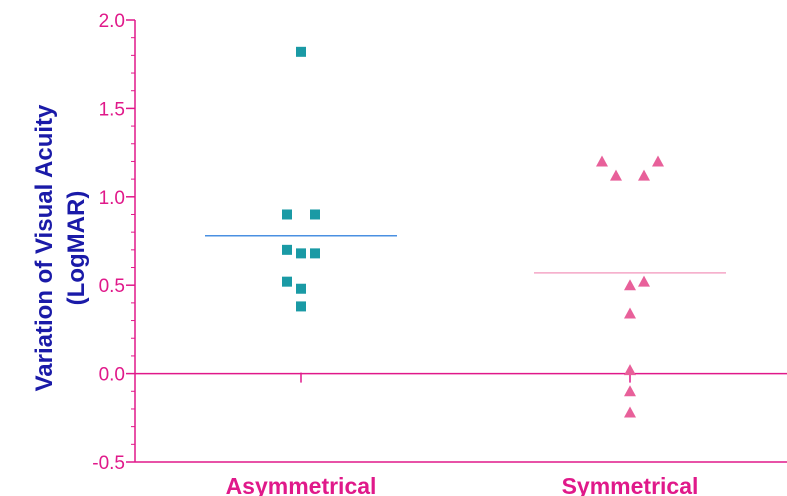 The height and width of the screenshot is (496, 787). What do you see at coordinates (462, 484) in the screenshot?
I see `x-axis-labels: Asymmetrical Symmetrical` at bounding box center [462, 484].